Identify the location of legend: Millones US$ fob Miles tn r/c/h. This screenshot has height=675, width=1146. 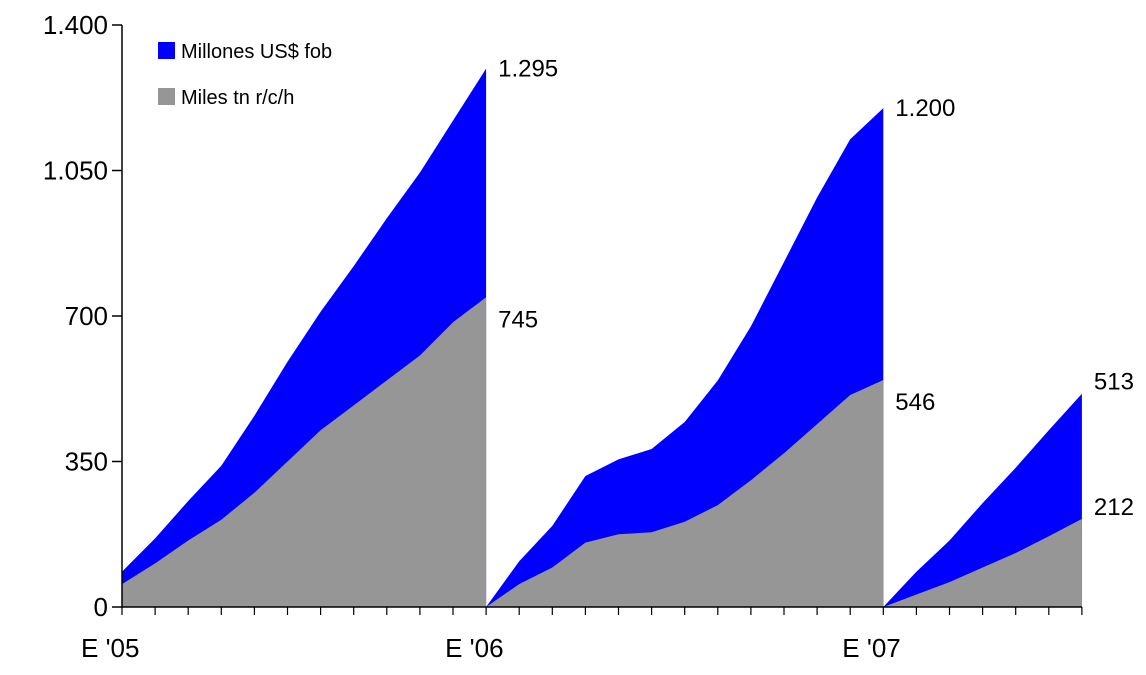
(245, 75).